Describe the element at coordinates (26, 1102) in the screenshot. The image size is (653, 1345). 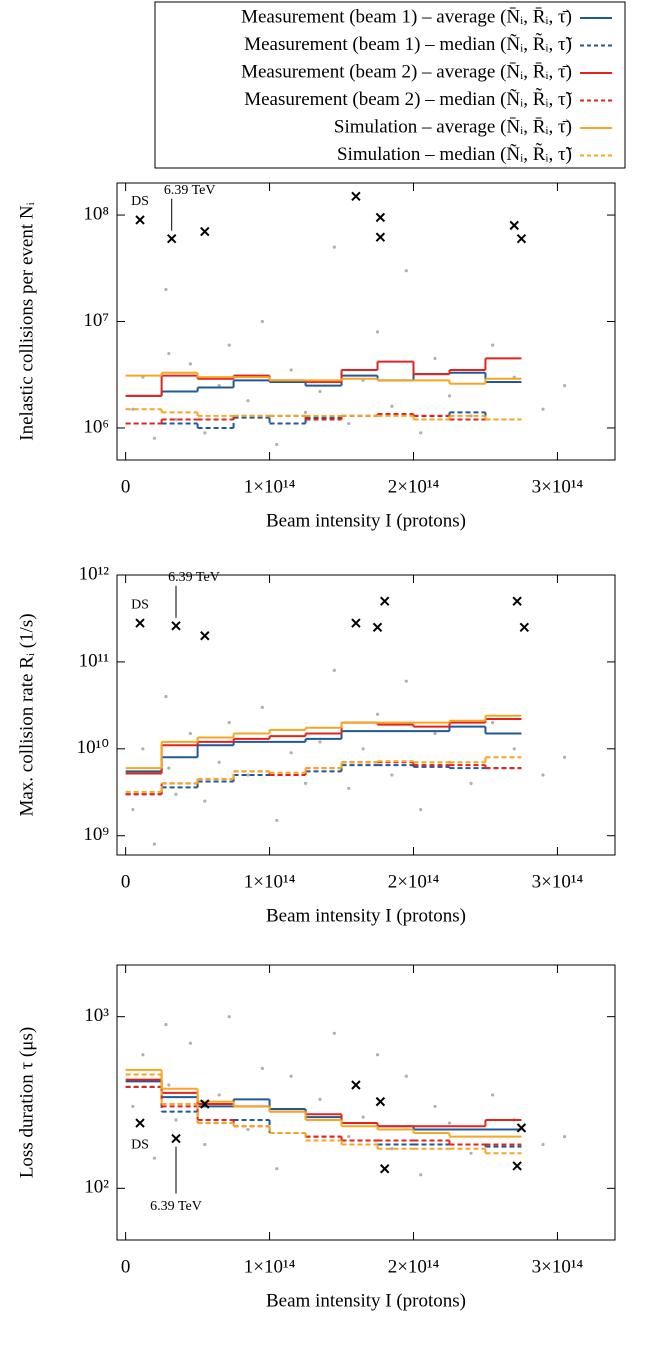
I see `y-axis-label: Loss duration τ (μs)` at that location.